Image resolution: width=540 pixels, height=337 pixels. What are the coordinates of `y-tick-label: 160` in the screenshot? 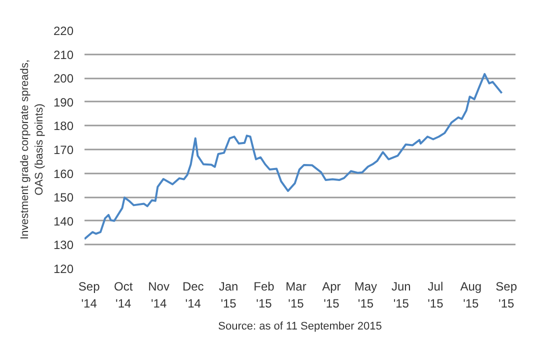 It's located at (63, 173).